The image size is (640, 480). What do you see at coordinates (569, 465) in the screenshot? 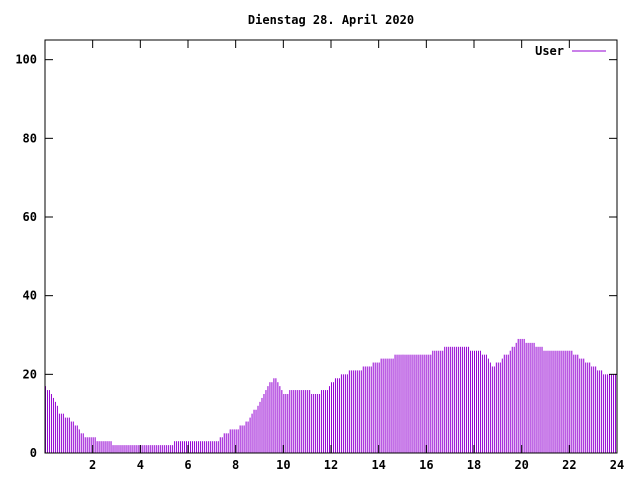
I see `x-tick-label: 22` at bounding box center [569, 465].